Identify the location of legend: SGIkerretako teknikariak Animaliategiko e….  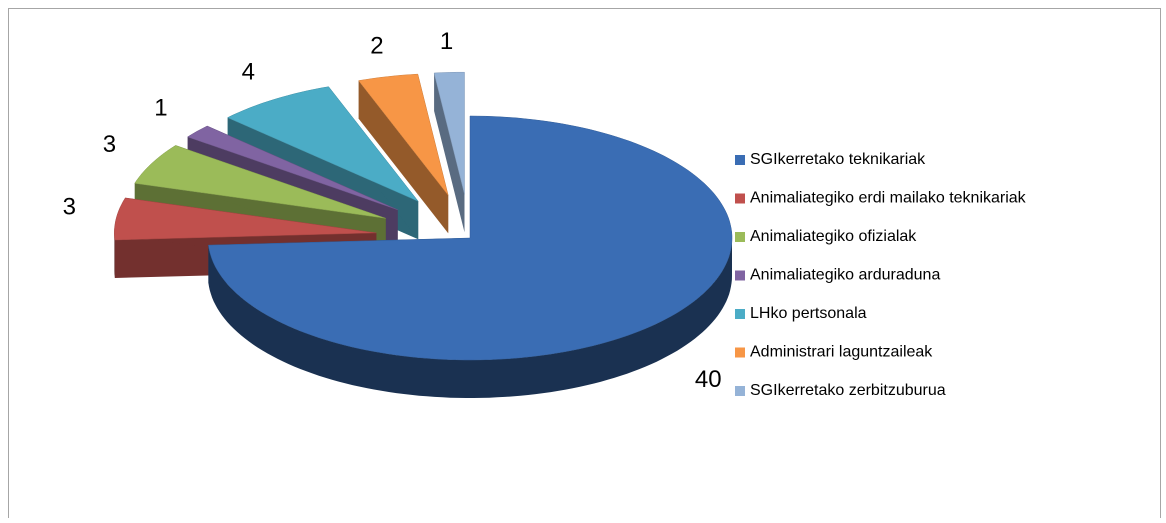
(881, 275).